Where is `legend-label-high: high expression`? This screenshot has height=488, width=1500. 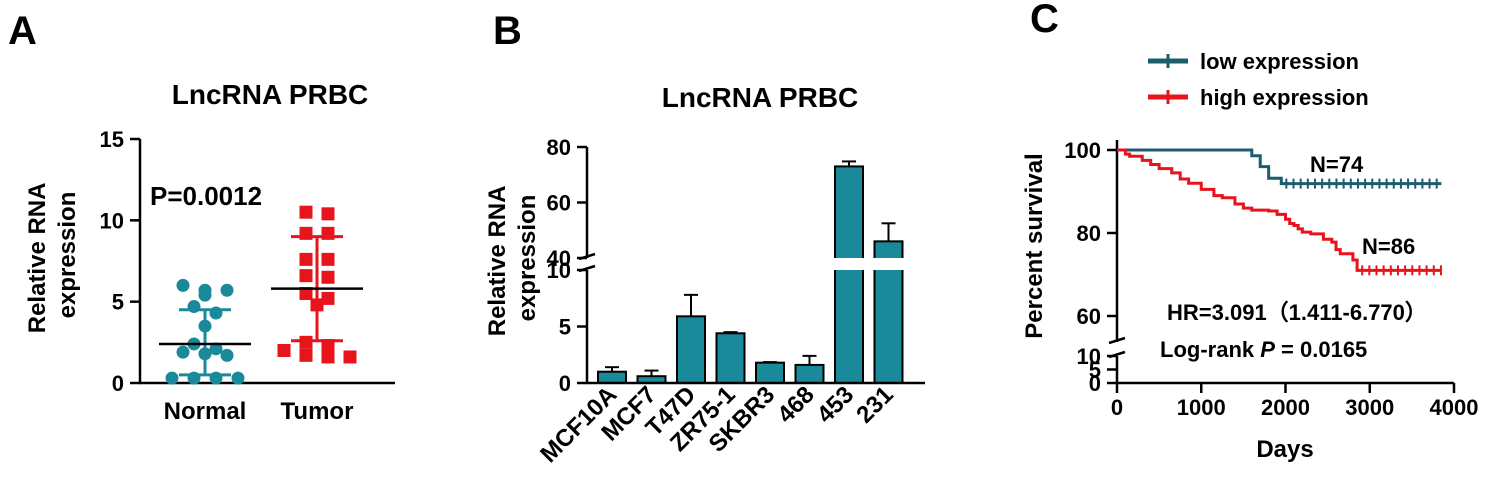
legend-label-high: high expression is located at coordinates (1284, 97).